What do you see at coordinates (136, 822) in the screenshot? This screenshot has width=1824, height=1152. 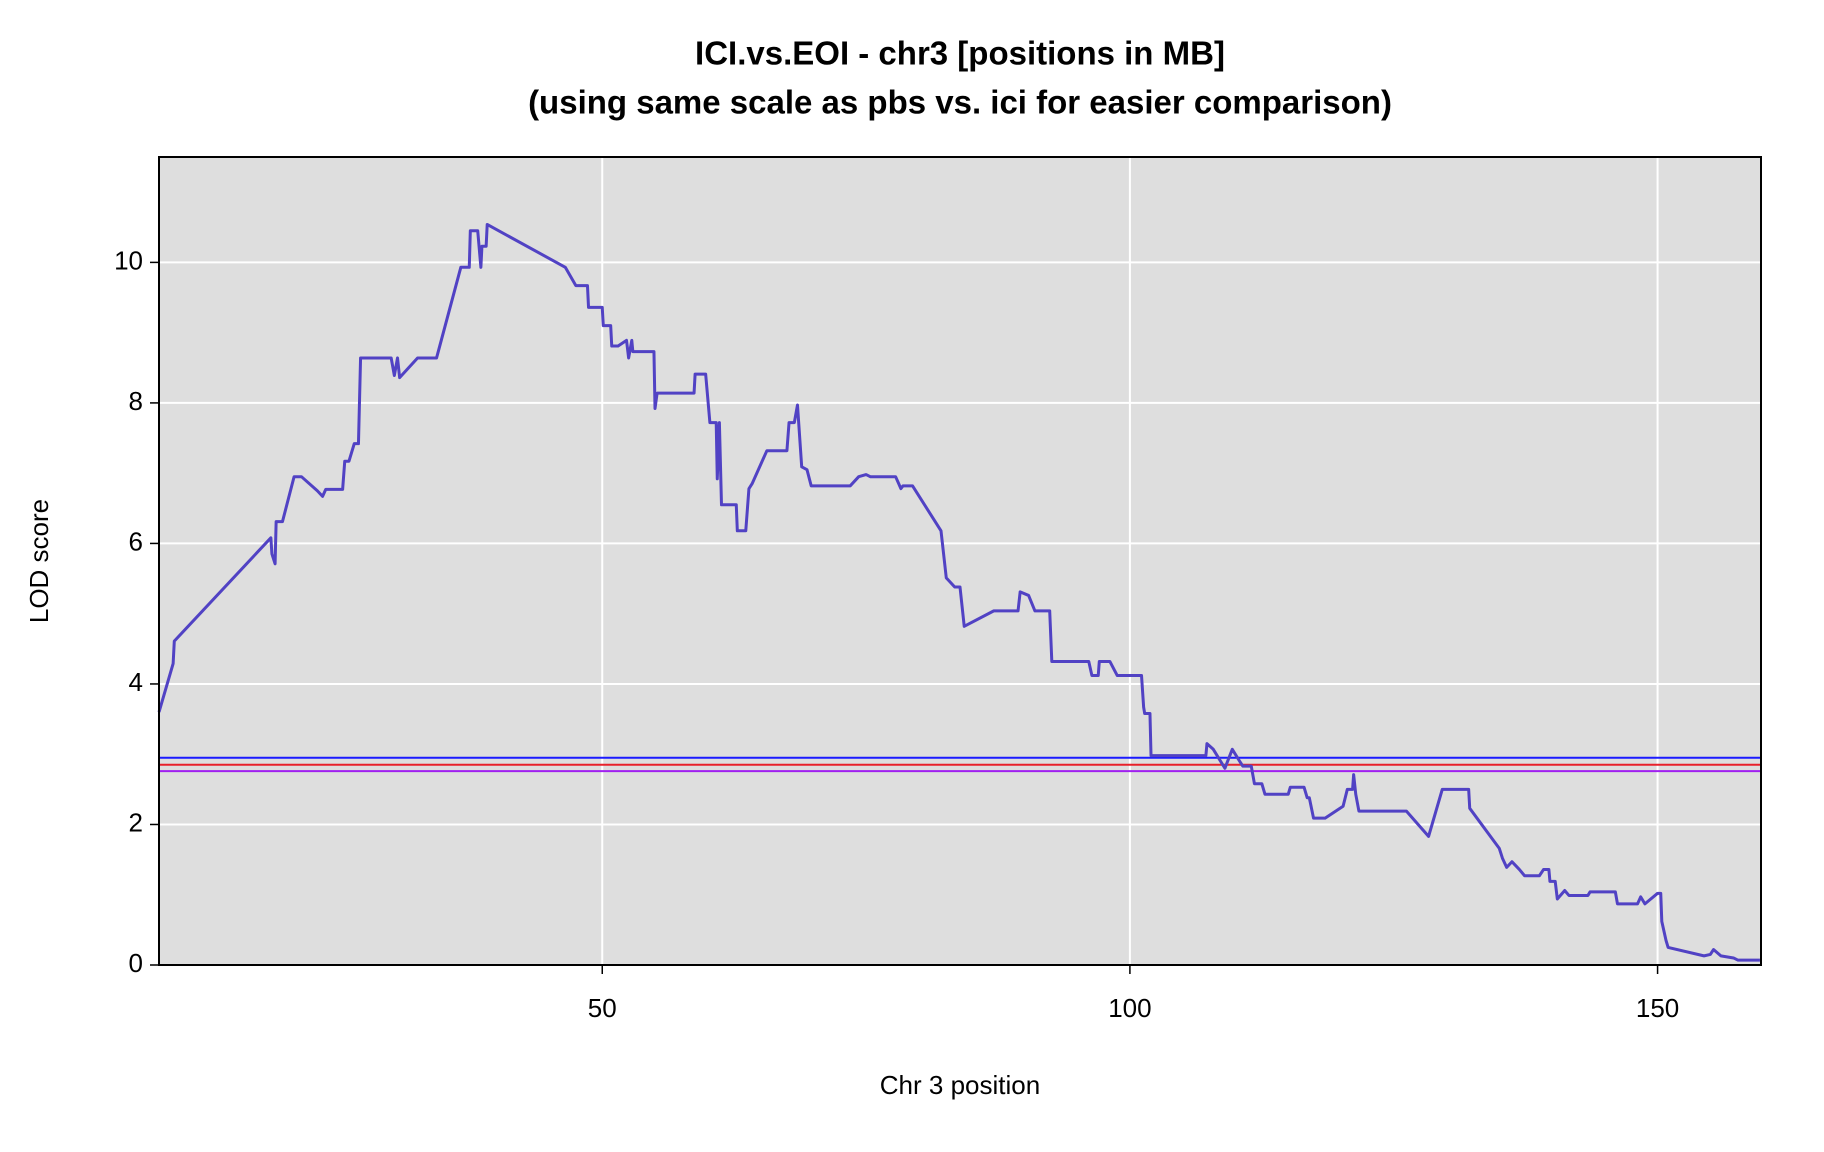 I see `y-tick-label: 2` at bounding box center [136, 822].